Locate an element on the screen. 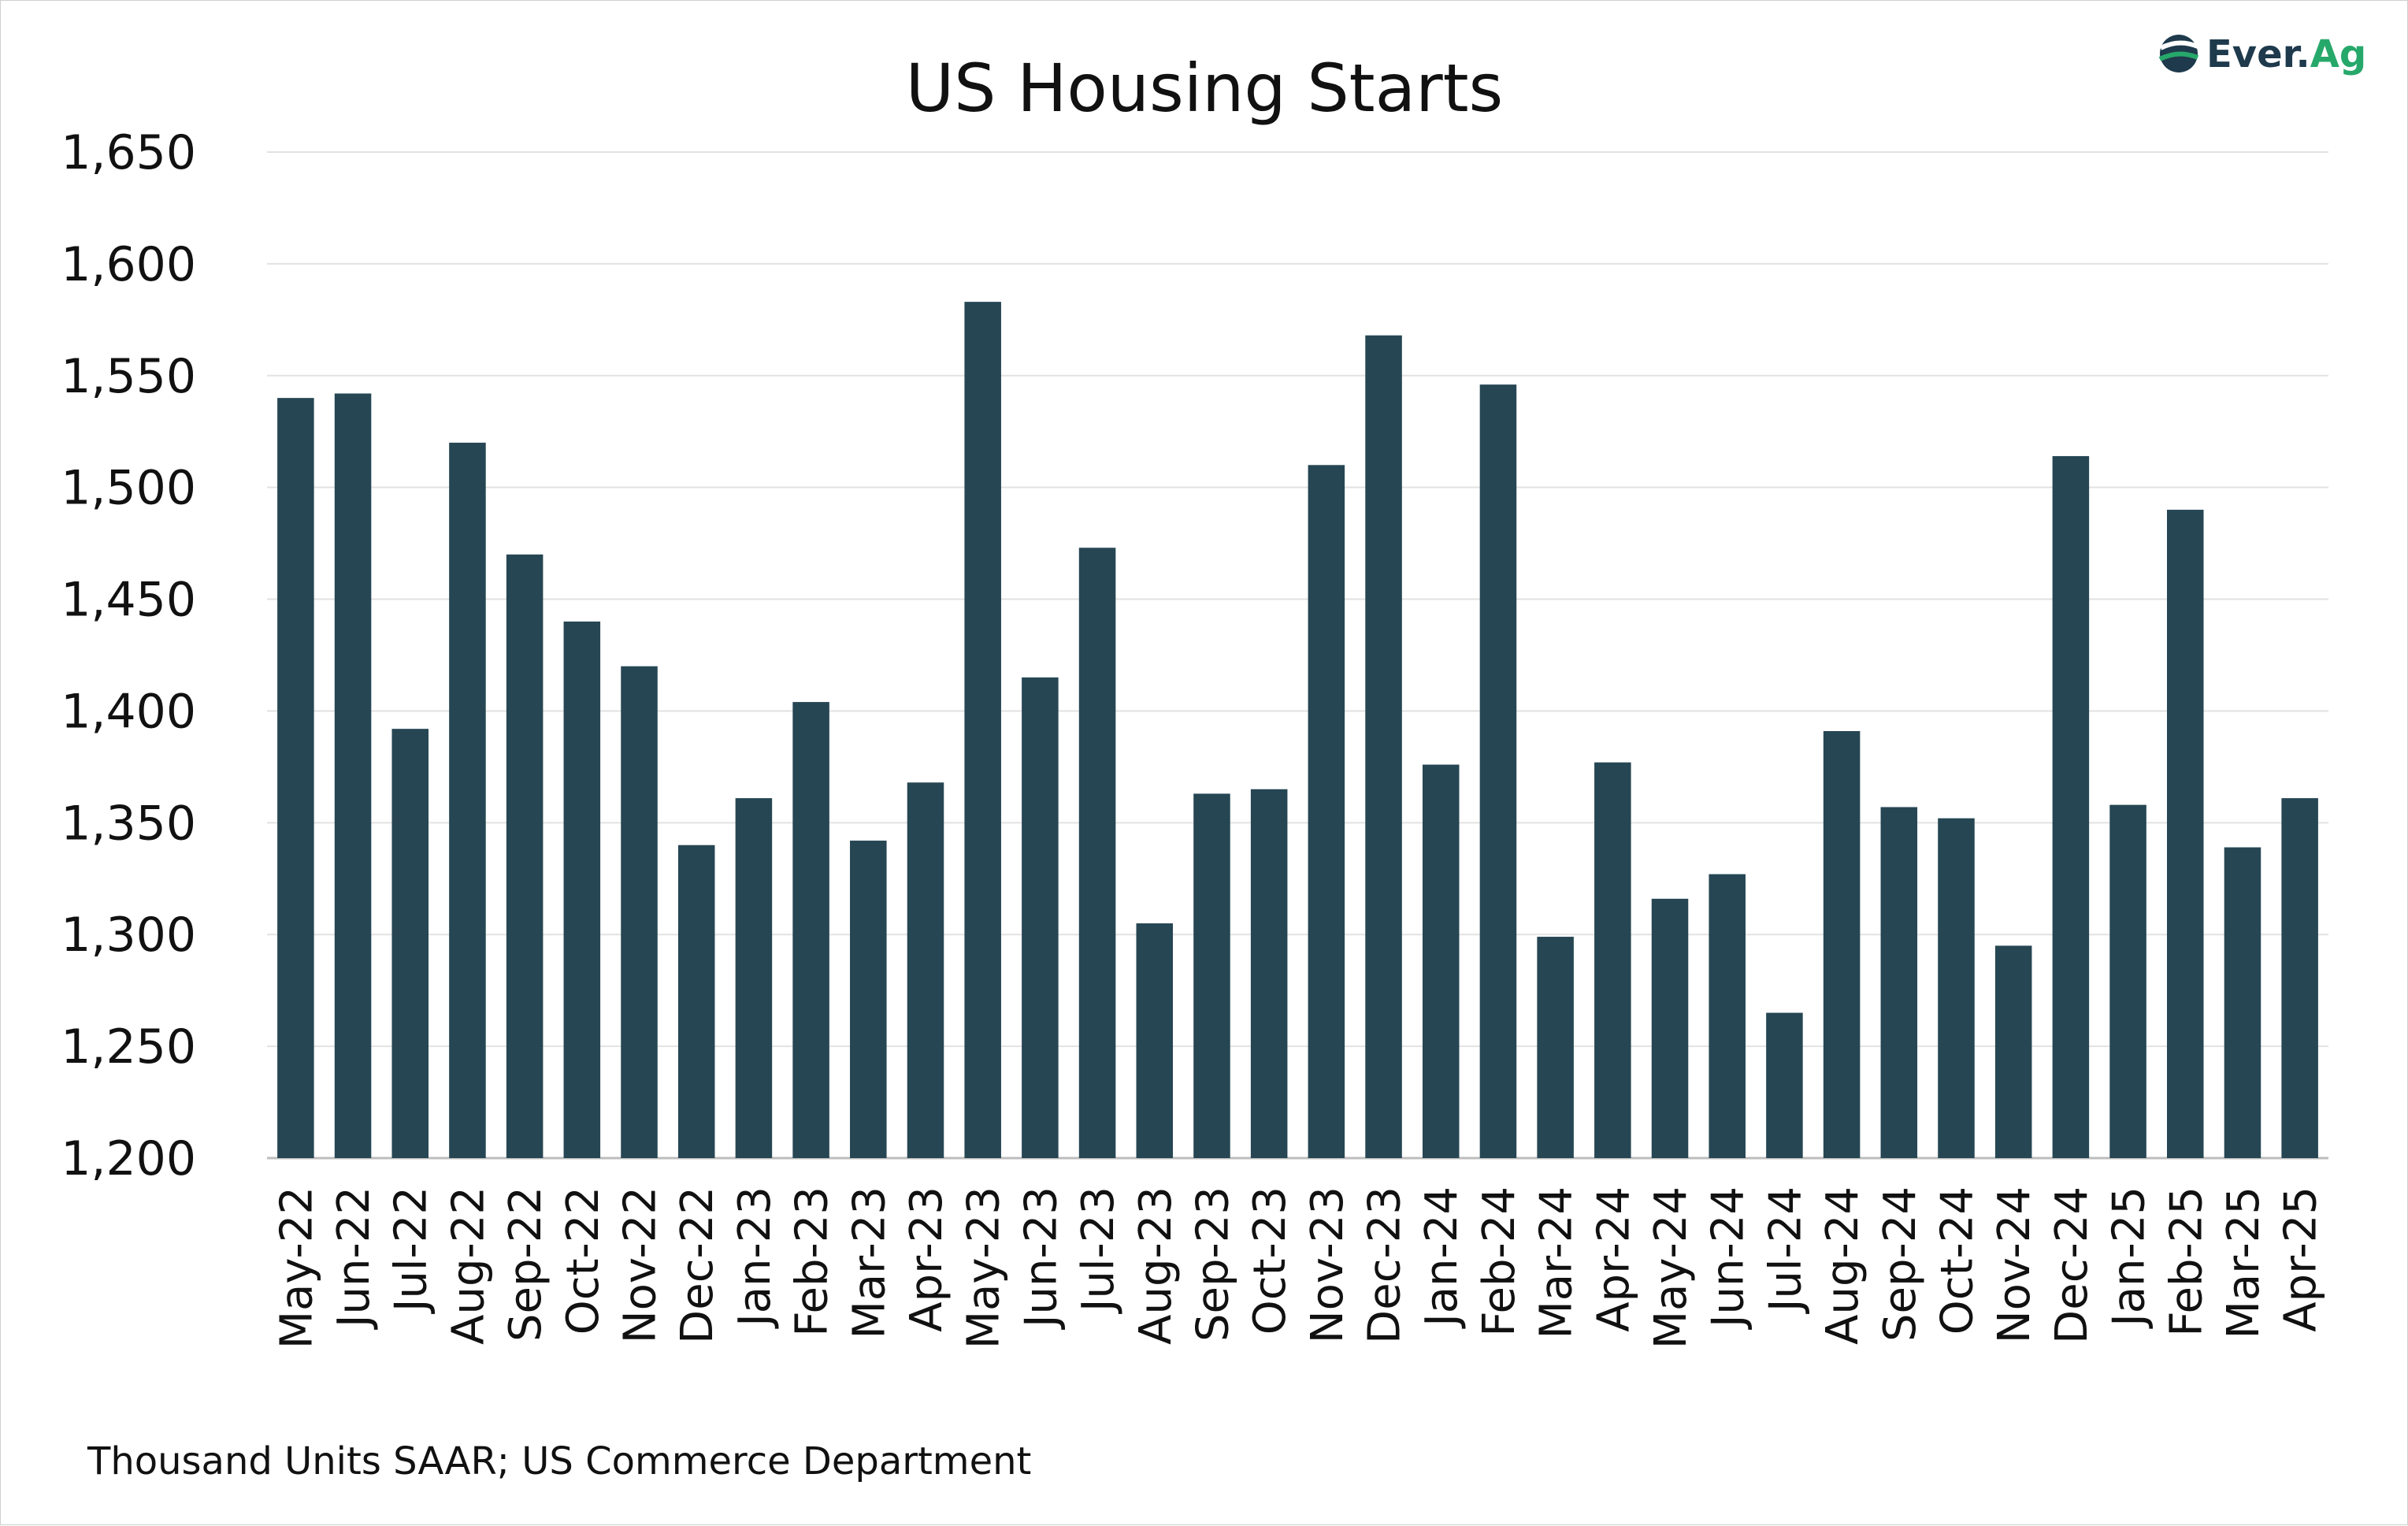  x-tick-label: Jul-22 is located at coordinates (411, 1250).